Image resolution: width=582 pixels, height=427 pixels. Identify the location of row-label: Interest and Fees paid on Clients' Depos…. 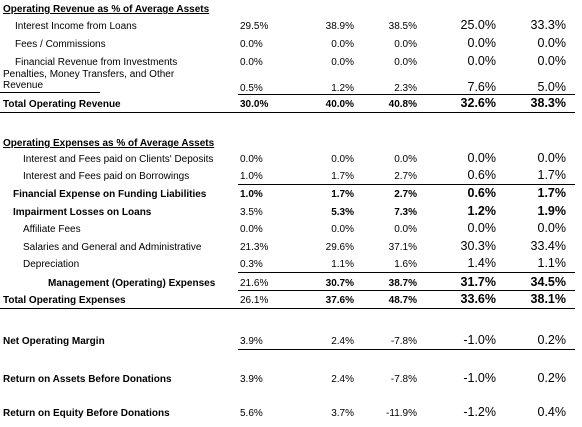
(118, 159).